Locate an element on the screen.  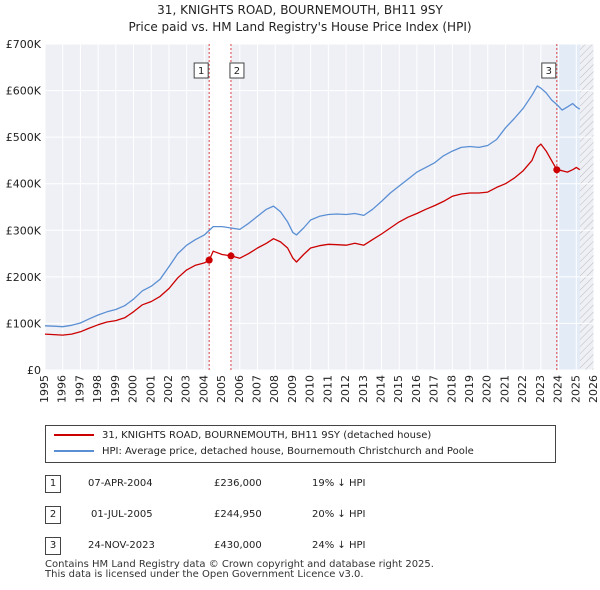
x-tick-label: 2017 is located at coordinates (434, 389).